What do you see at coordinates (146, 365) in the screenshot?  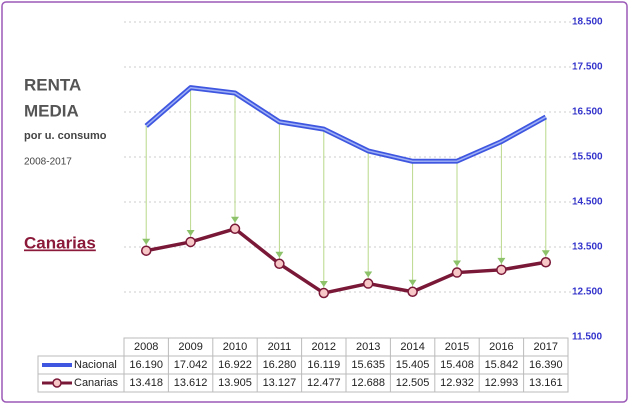 I see `table-value: 16.190` at bounding box center [146, 365].